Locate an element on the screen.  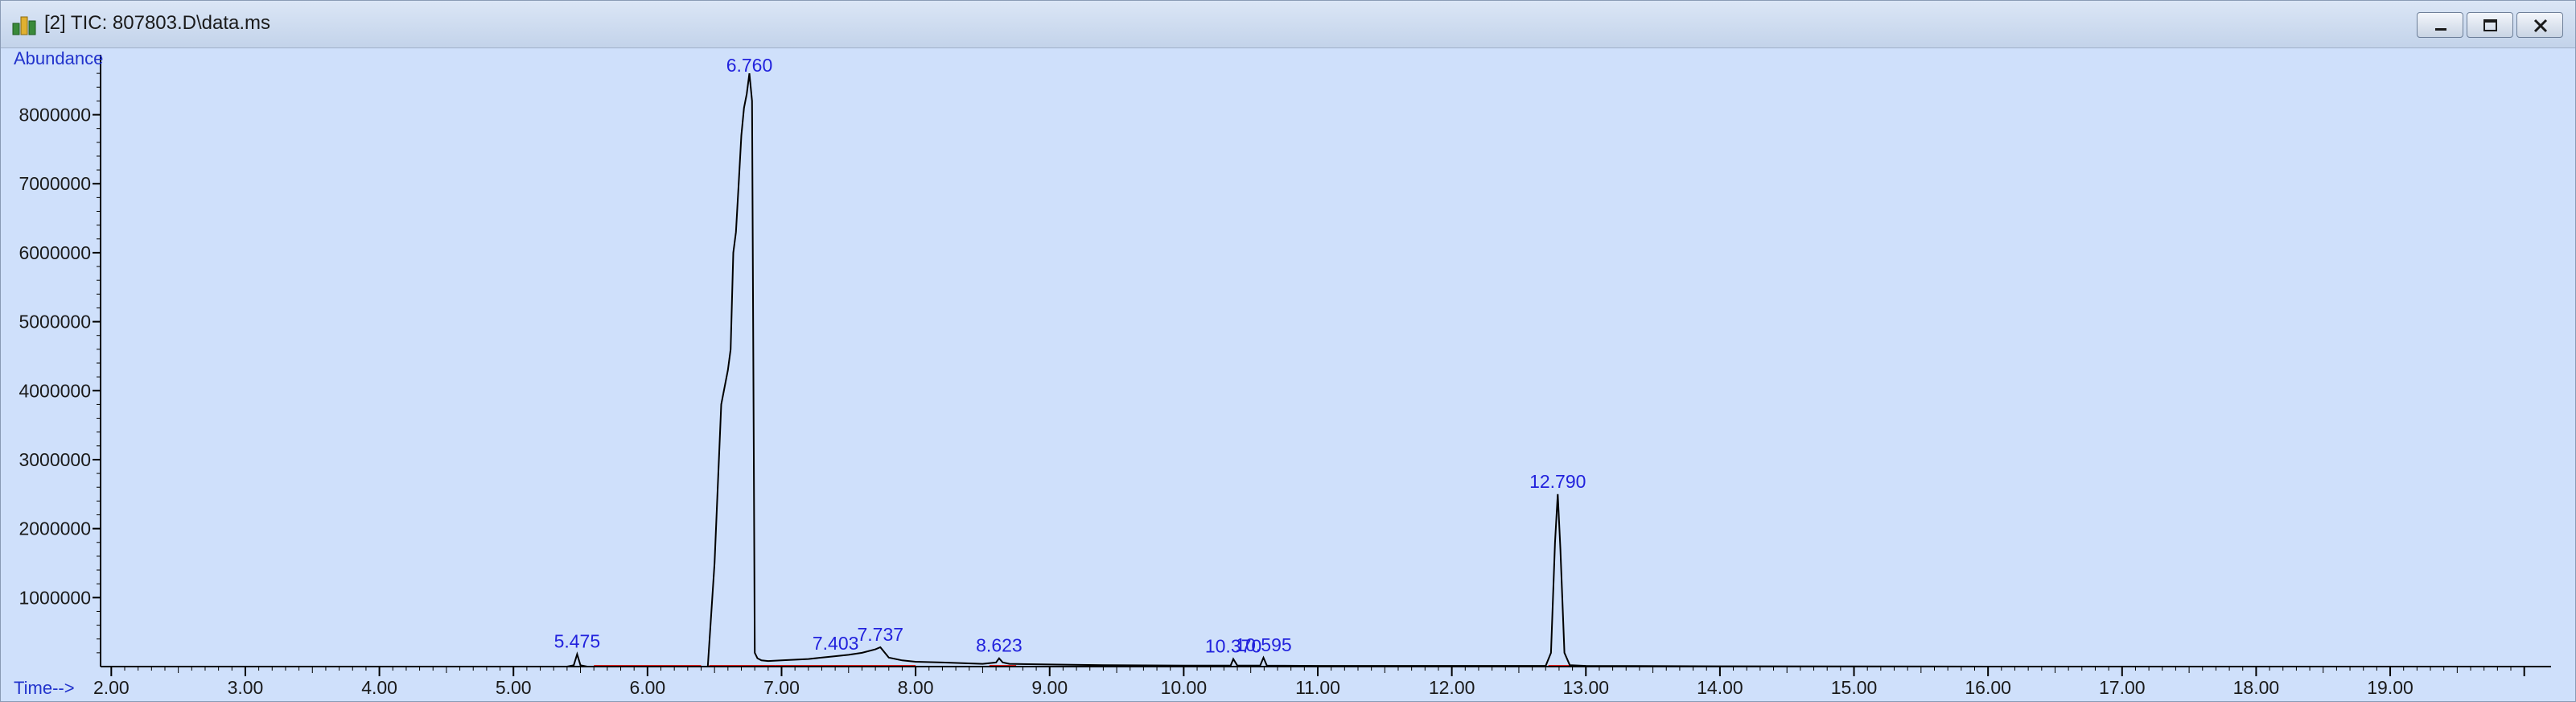
x-tick-label: 15.00 is located at coordinates (1854, 687).